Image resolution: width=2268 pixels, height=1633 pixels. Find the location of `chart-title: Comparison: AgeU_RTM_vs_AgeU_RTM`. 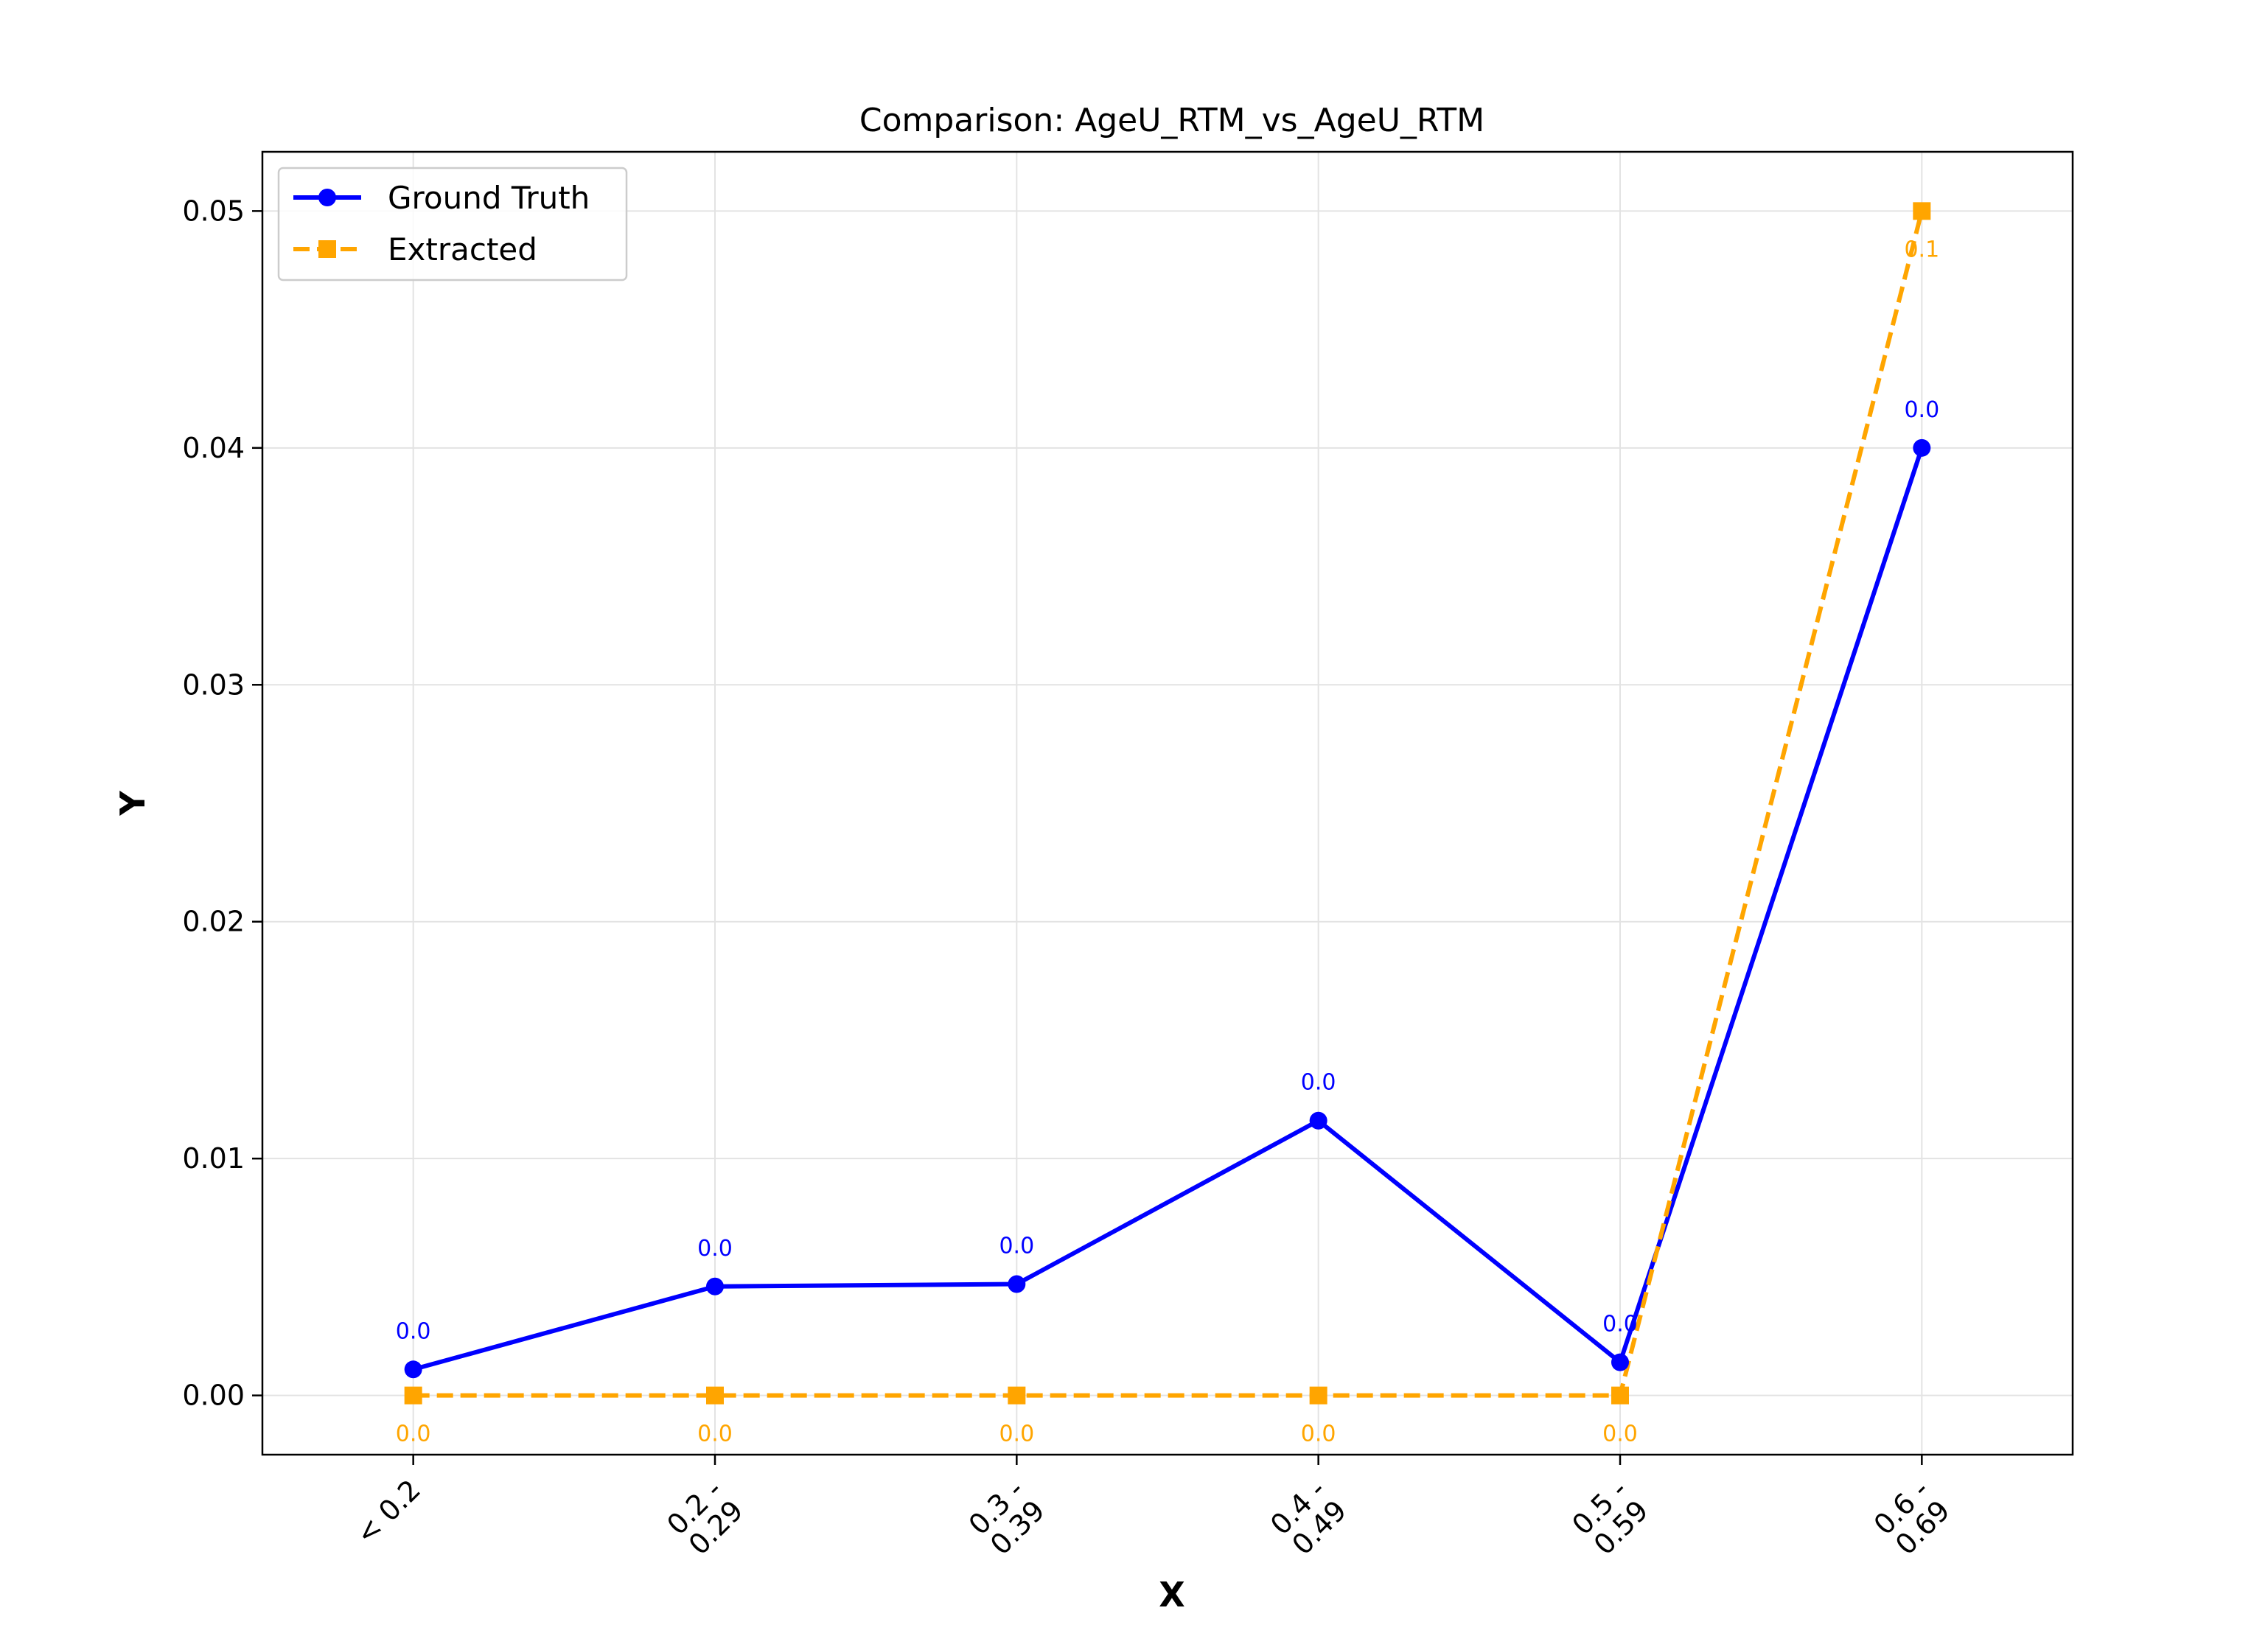

chart-title: Comparison: AgeU_RTM_vs_AgeU_RTM is located at coordinates (1171, 121).